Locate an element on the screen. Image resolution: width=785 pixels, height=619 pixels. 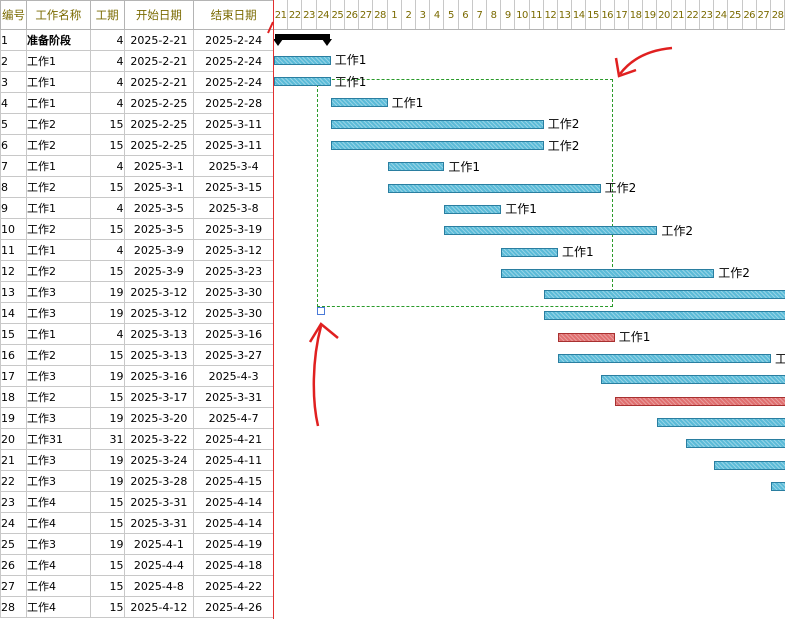
row-number: 17 is located at coordinates (13, 376).